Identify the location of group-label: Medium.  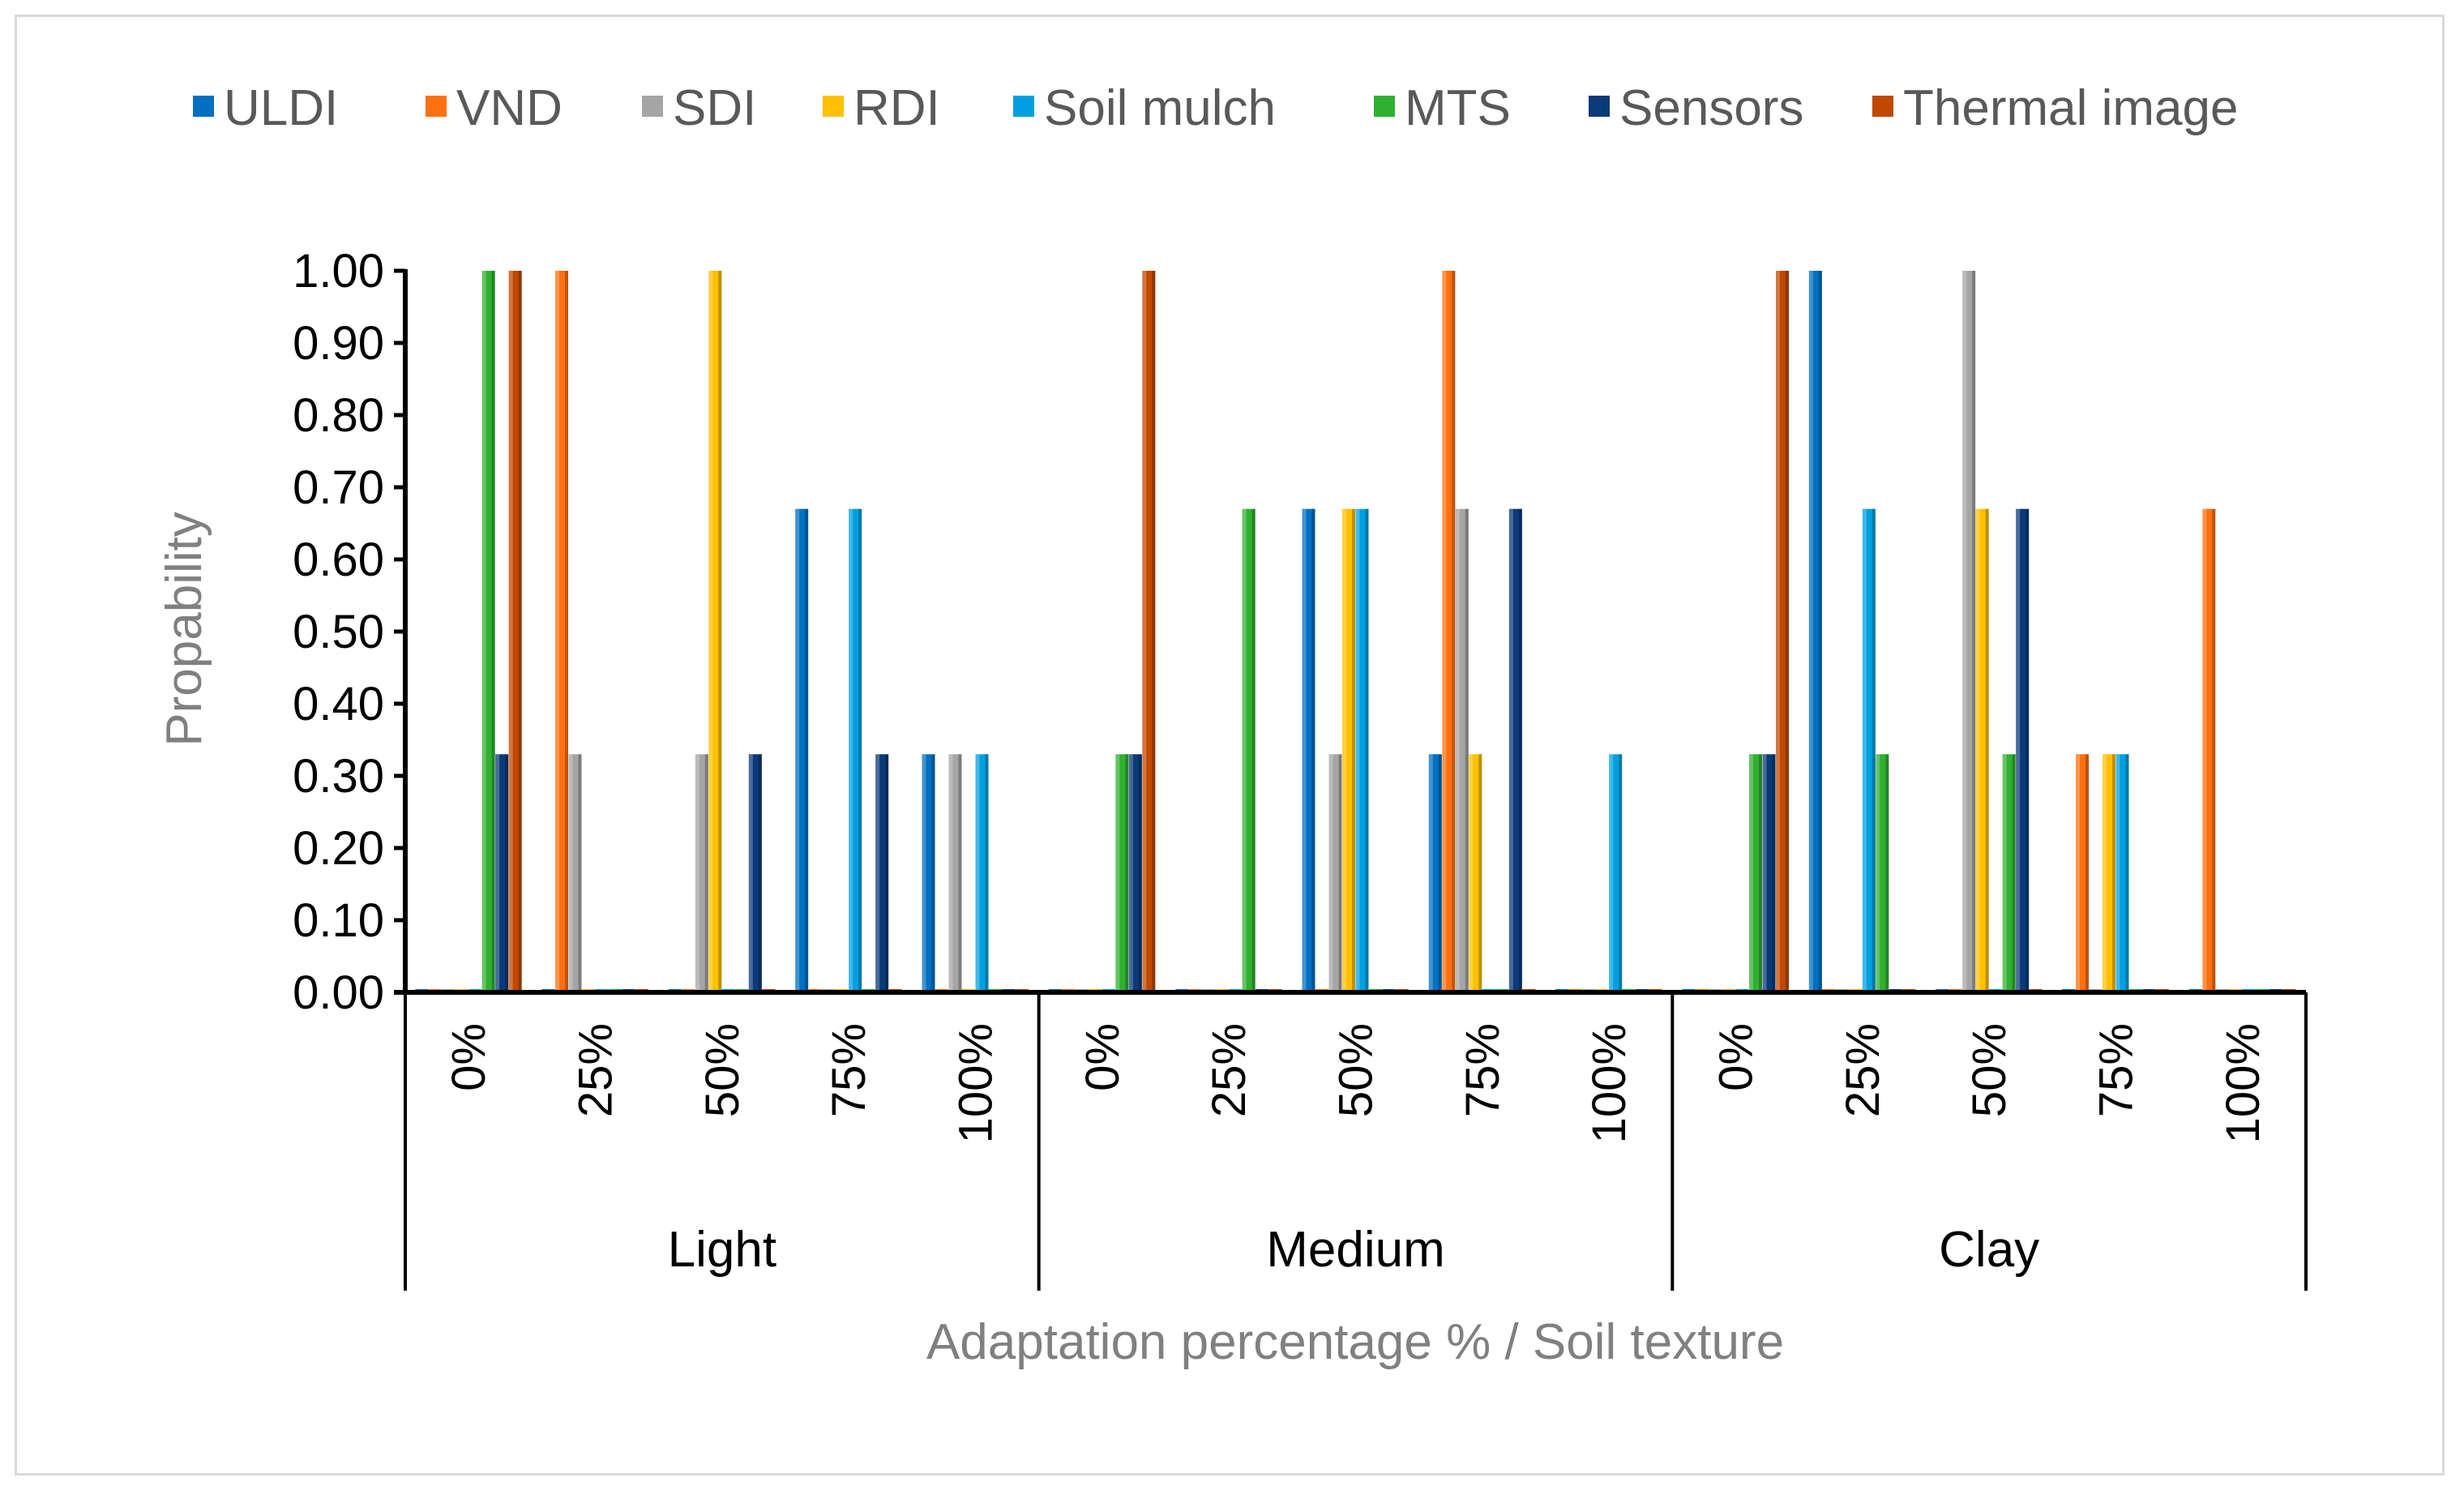
(1356, 1250).